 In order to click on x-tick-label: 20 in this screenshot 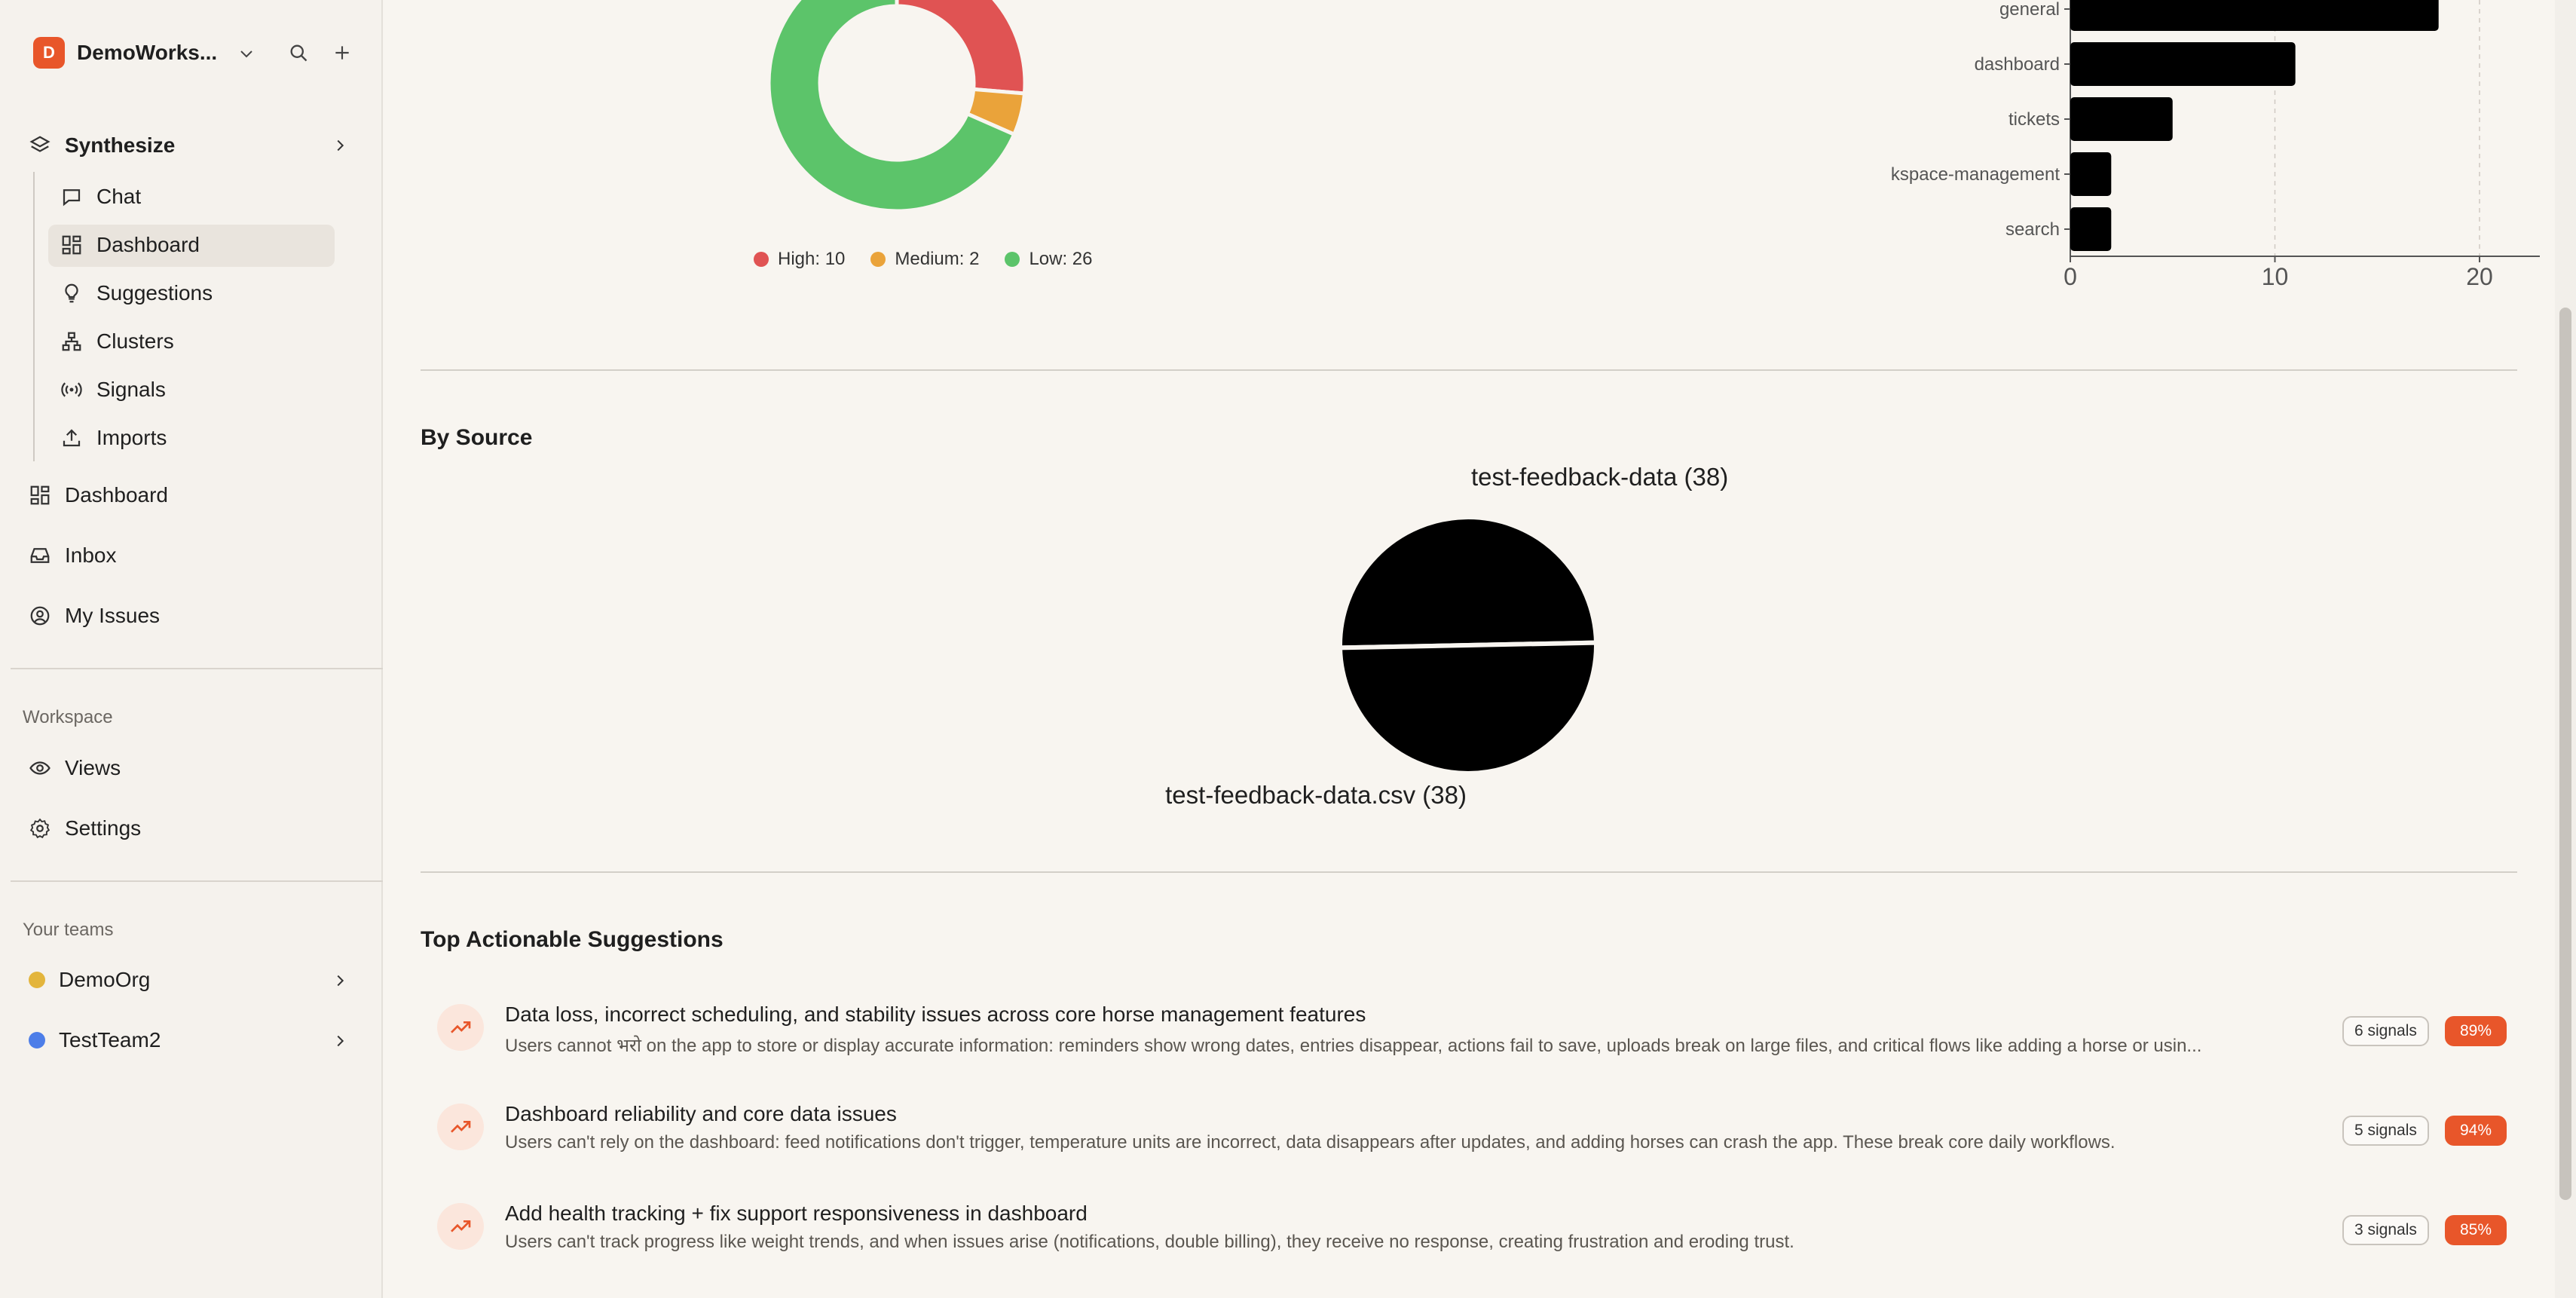, I will do `click(2479, 276)`.